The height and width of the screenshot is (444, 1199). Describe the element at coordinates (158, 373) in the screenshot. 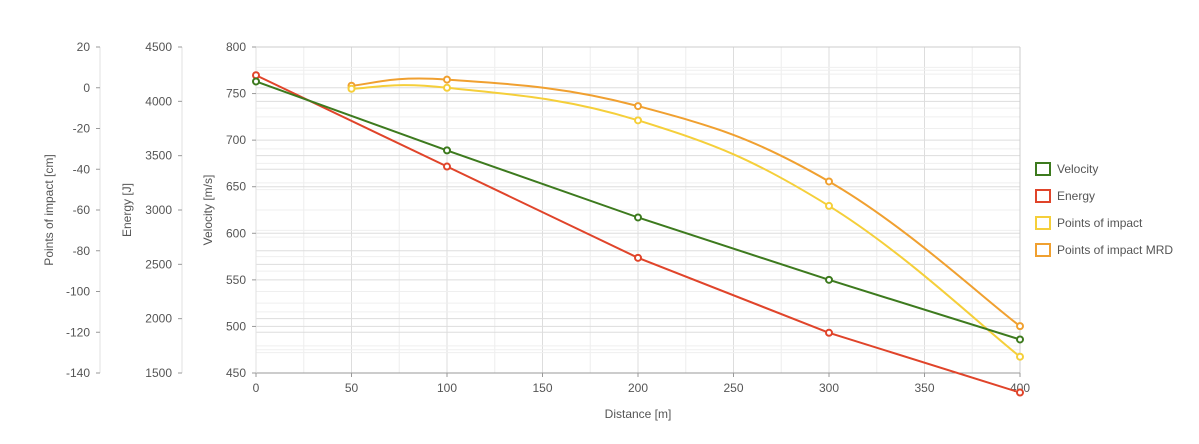

I see `energy-tick-label: 1500` at that location.